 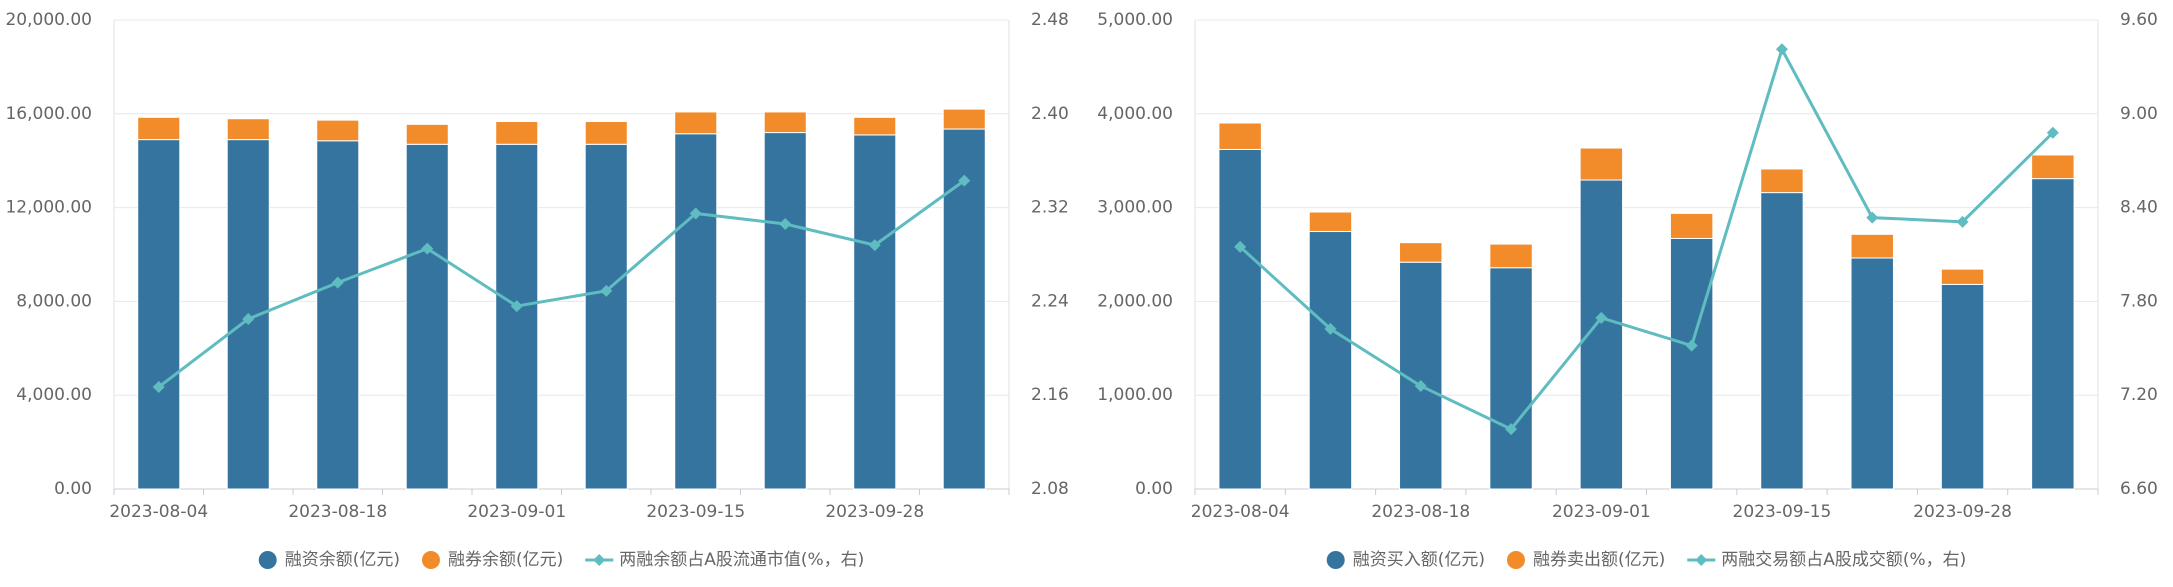 I want to click on y-tick-label: 12,000.00, so click(x=48, y=208).